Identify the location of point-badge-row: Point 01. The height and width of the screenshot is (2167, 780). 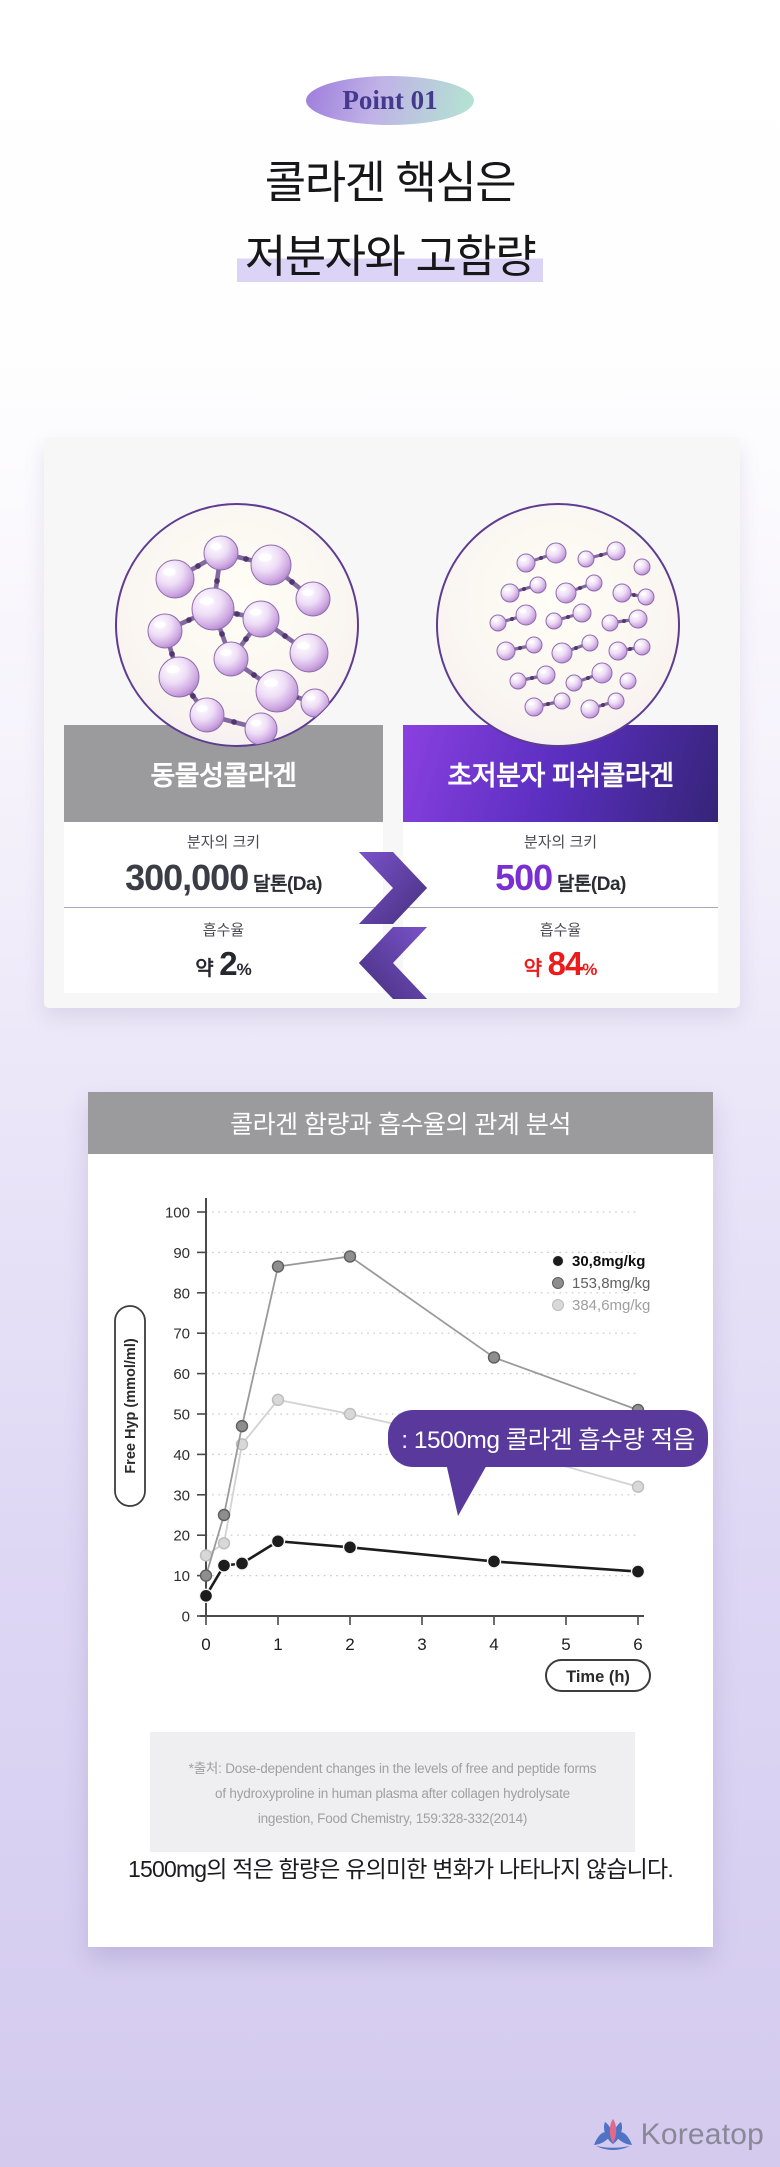
(390, 100).